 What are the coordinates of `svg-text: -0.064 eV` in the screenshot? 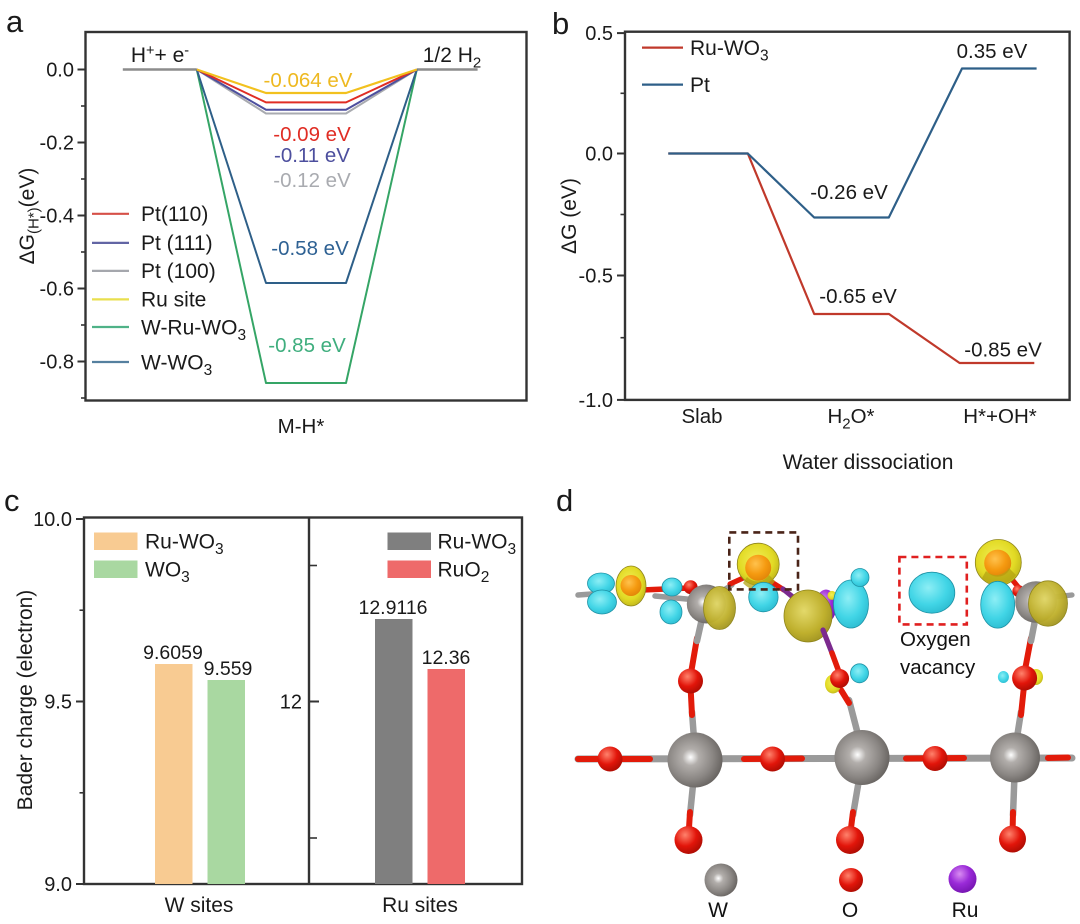 It's located at (308, 80).